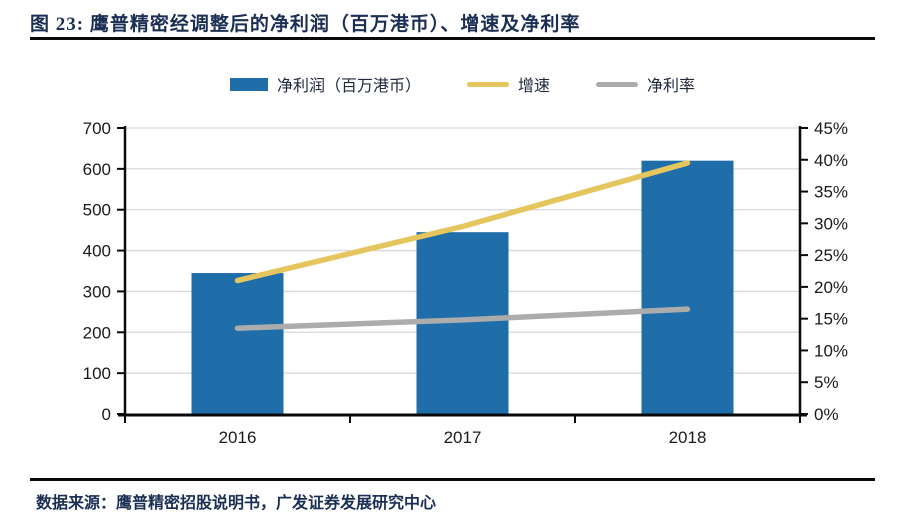  Describe the element at coordinates (237, 343) in the screenshot. I see `bar-2016` at that location.